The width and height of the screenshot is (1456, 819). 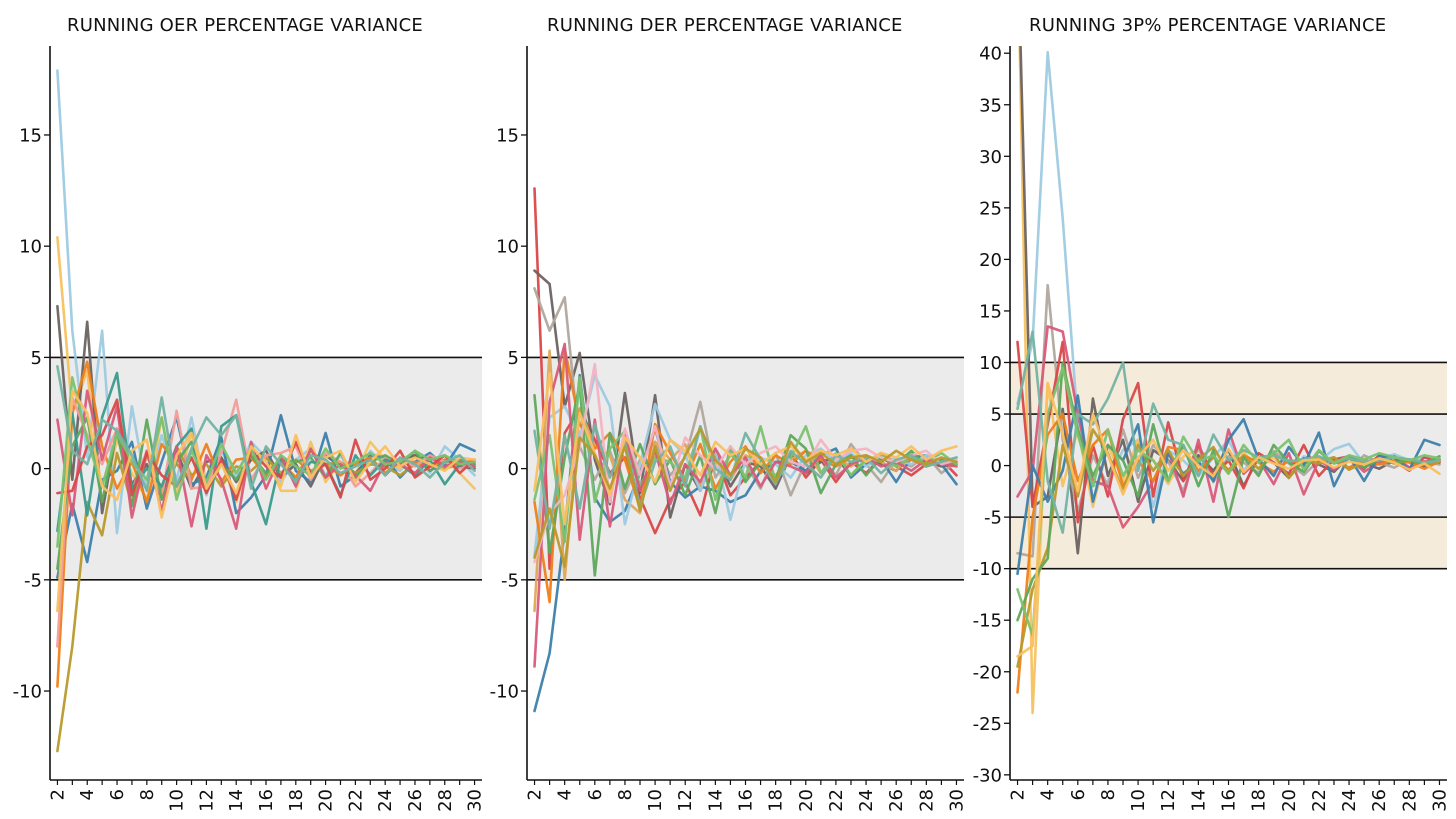 I want to click on y-tick-label: -25, so click(x=987, y=724).